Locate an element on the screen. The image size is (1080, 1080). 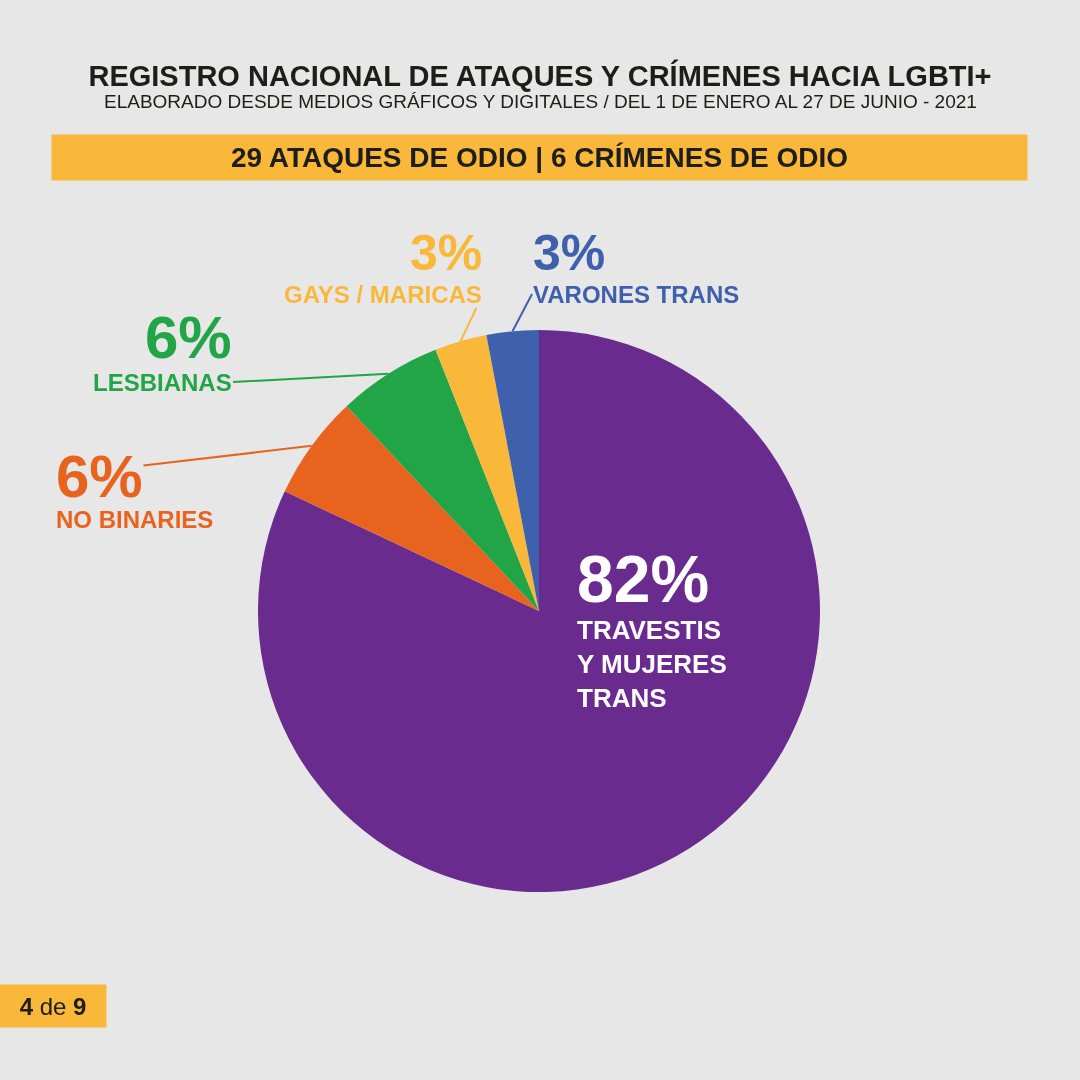
slice-label: VARONES TRANS is located at coordinates (636, 294).